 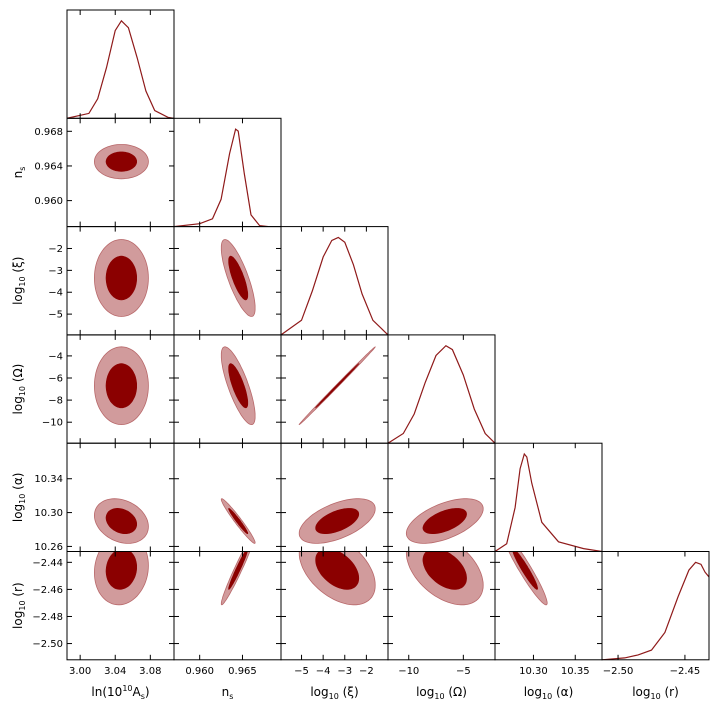 What do you see at coordinates (120, 692) in the screenshot?
I see `x-axis-title-ln-10-10-a-s: ln(1010As)` at bounding box center [120, 692].